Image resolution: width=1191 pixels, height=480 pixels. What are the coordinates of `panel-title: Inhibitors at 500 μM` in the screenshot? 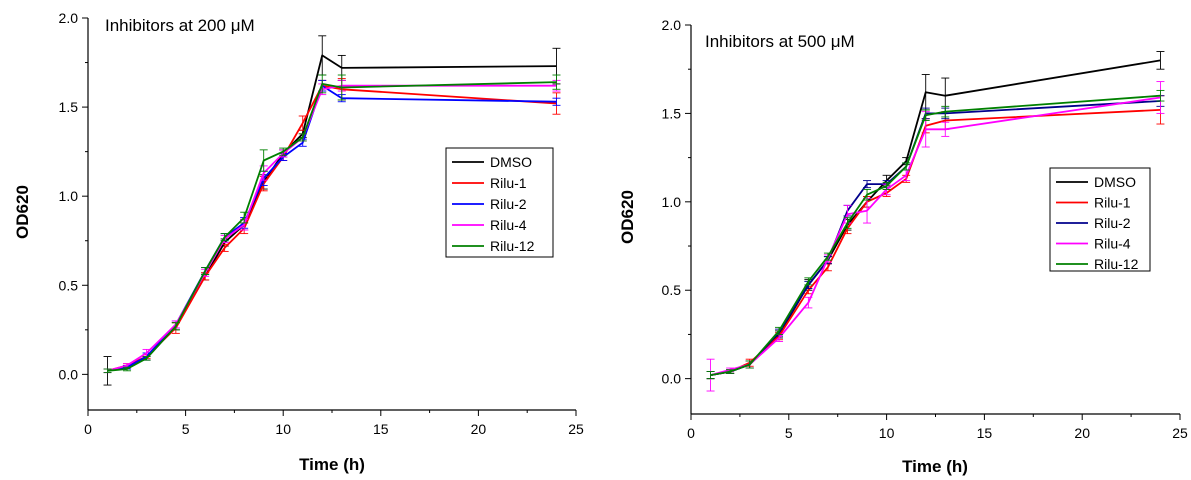 It's located at (780, 41).